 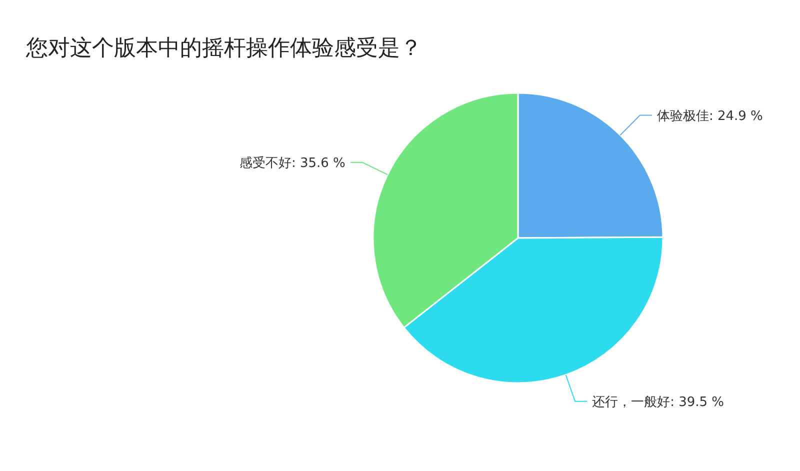 What do you see at coordinates (658, 402) in the screenshot?
I see `slice-label: 还行，一般好: 39.5 %` at bounding box center [658, 402].